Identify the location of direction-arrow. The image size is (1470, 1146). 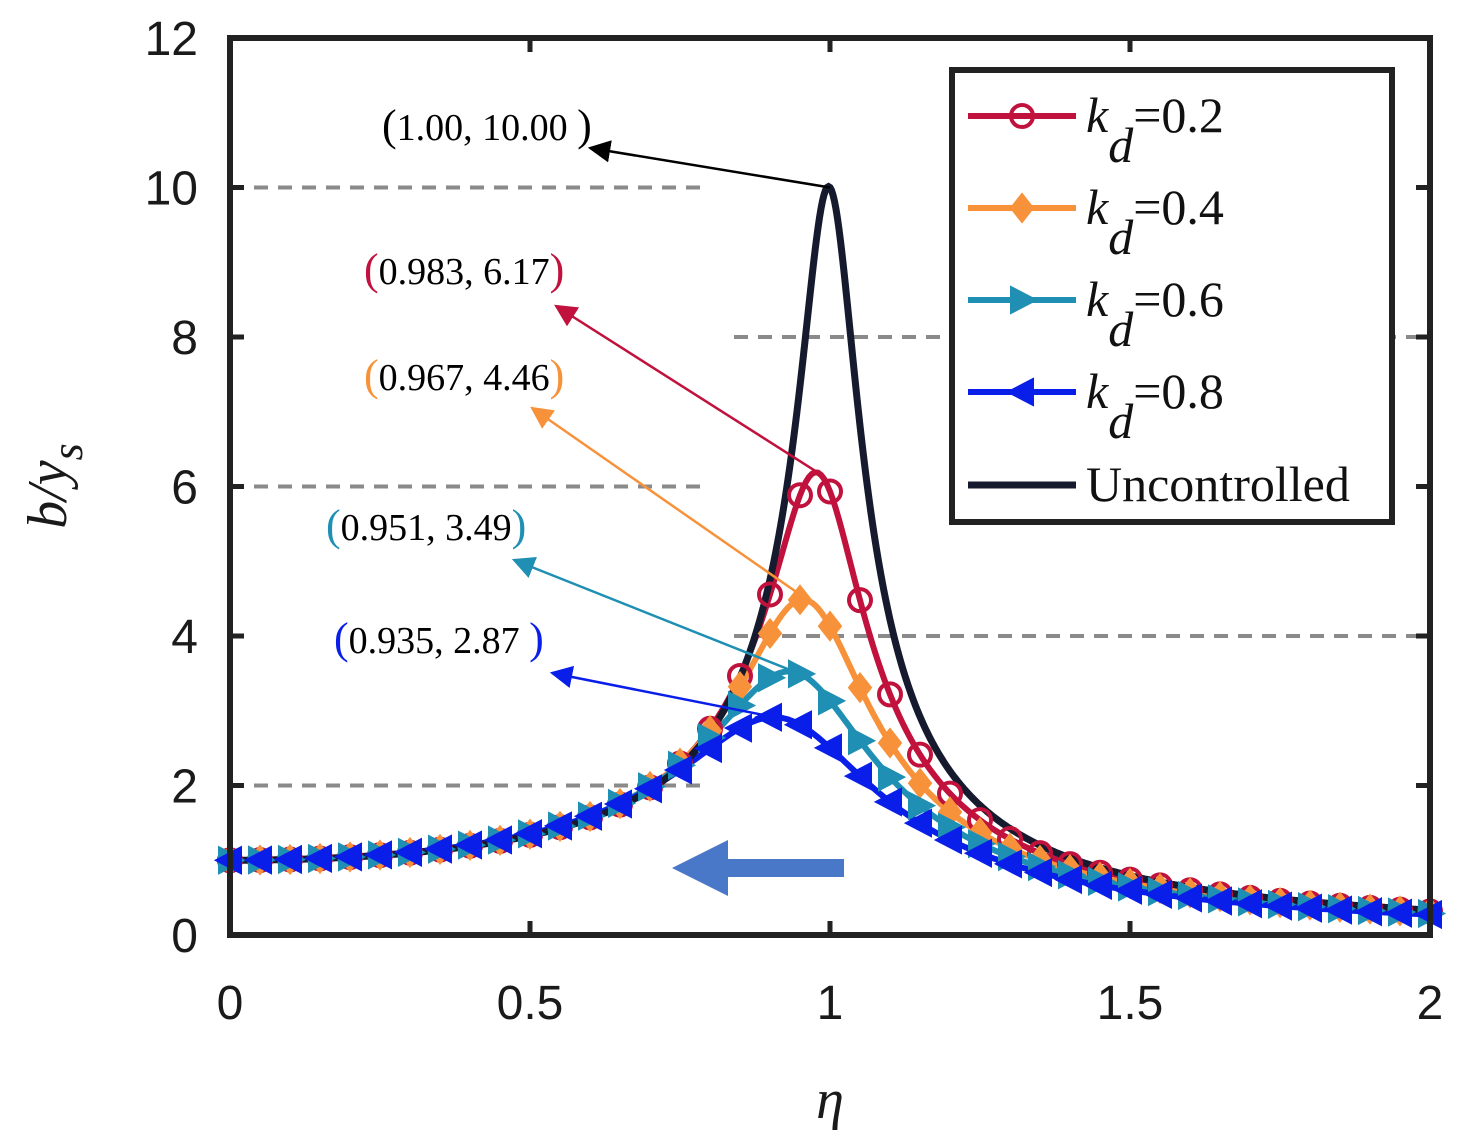
(758, 868).